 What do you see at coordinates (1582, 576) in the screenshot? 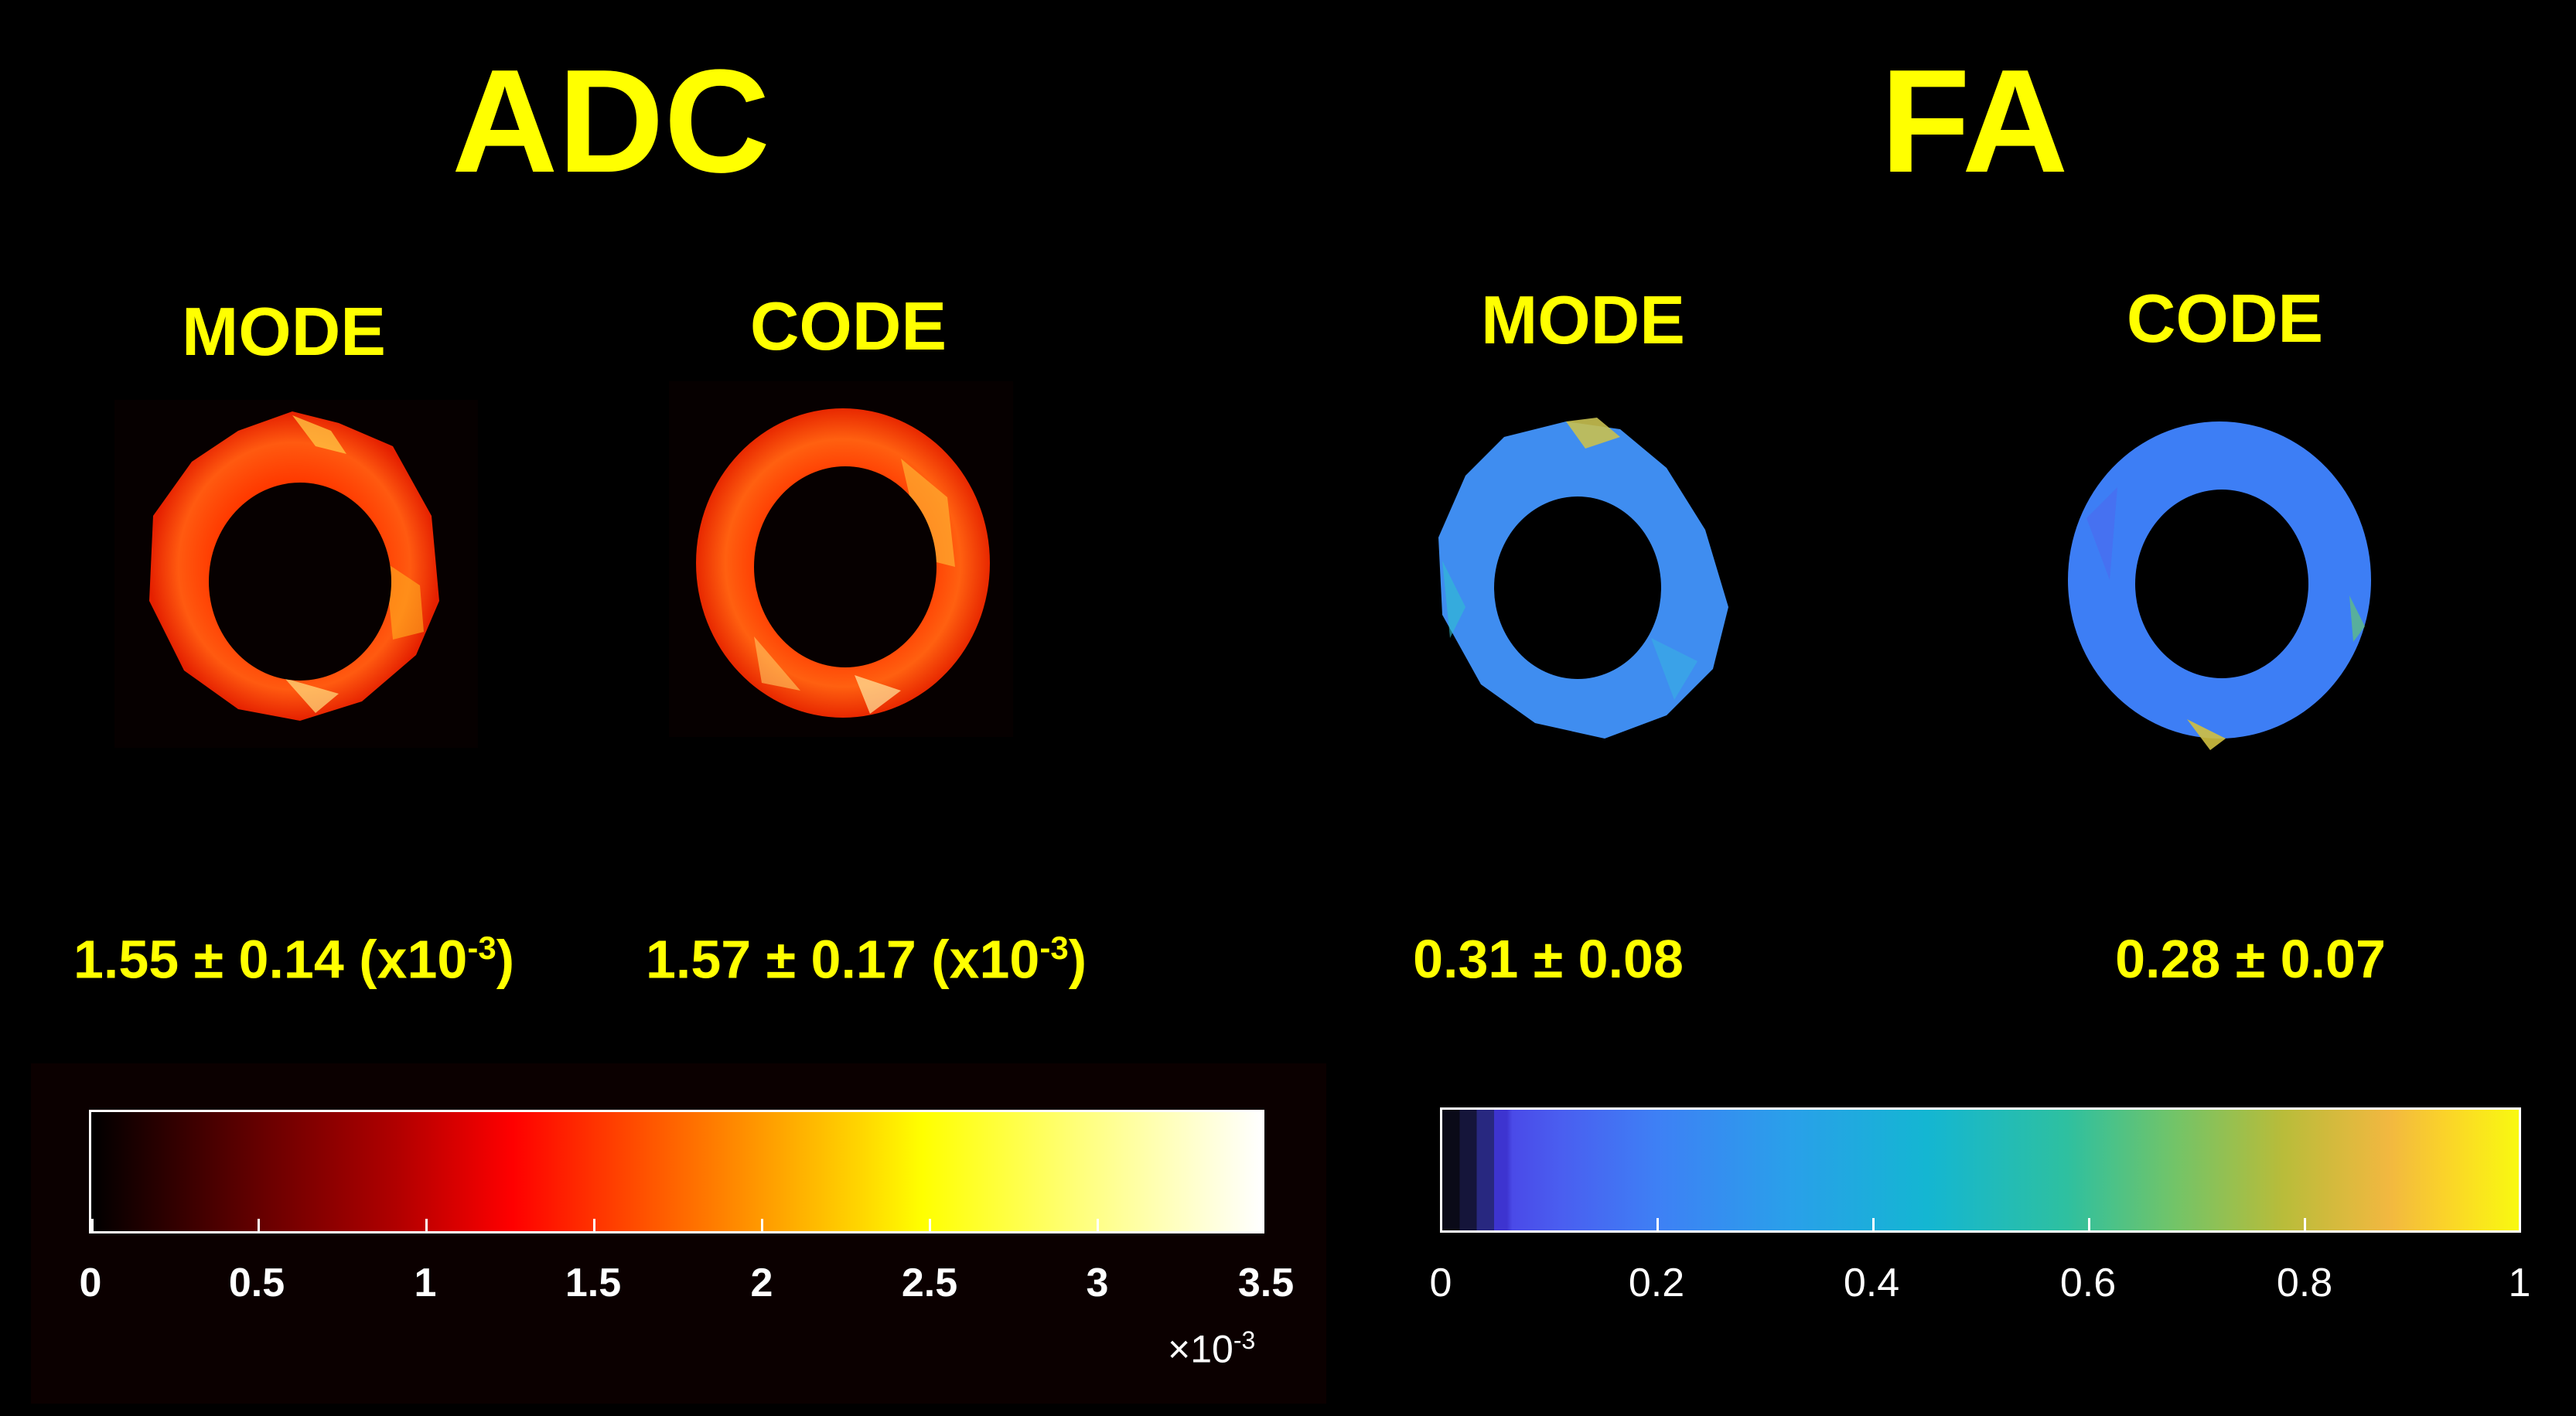
I see `fa-mode-map` at bounding box center [1582, 576].